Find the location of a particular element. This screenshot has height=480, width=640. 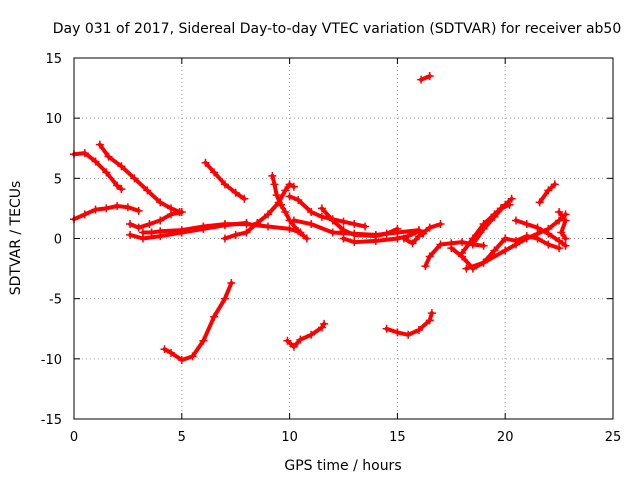

y-tick-label: 15 is located at coordinates (53, 59).